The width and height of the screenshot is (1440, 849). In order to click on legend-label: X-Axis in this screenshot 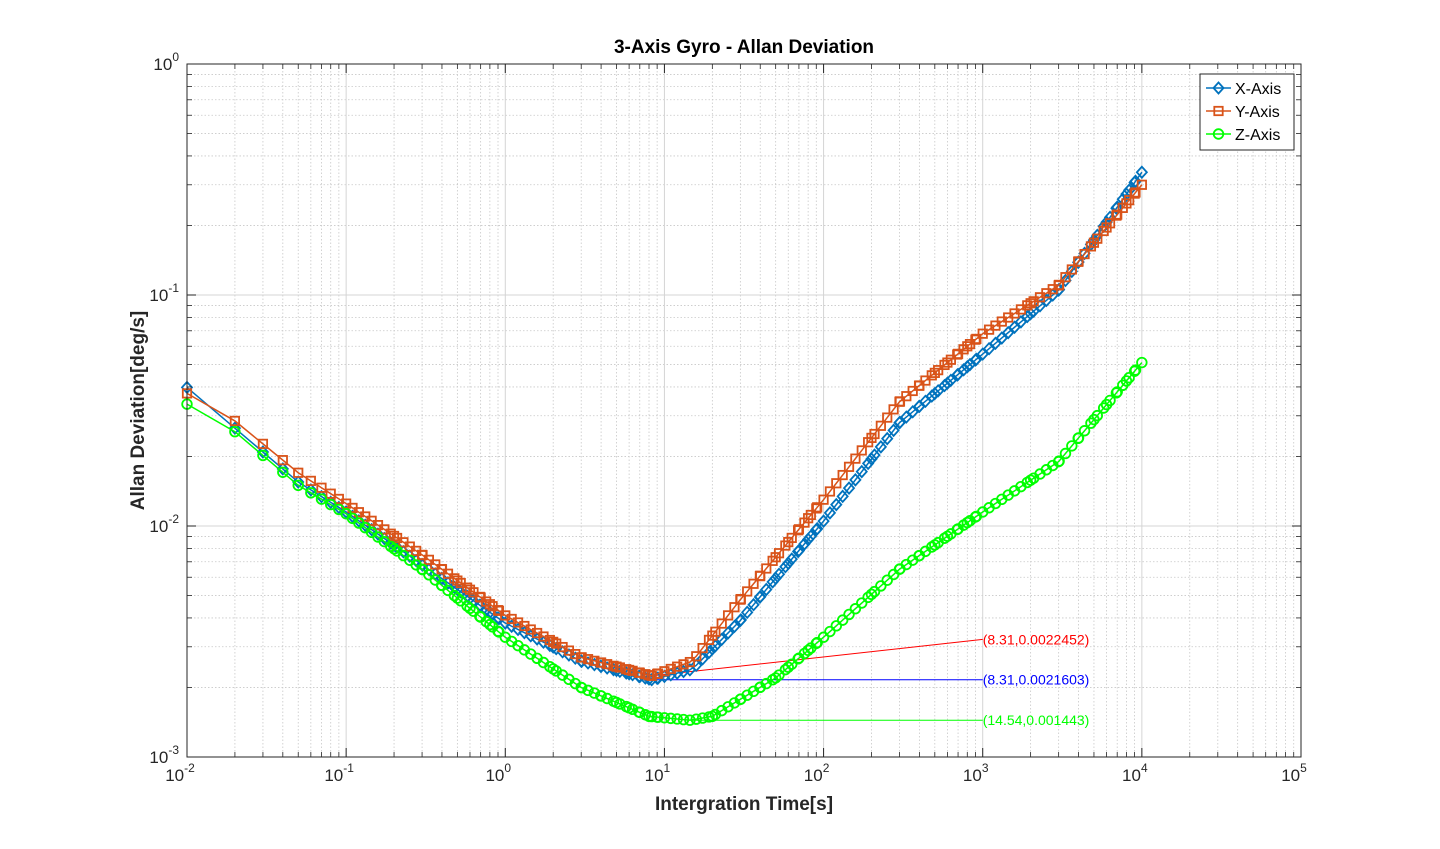, I will do `click(1258, 89)`.